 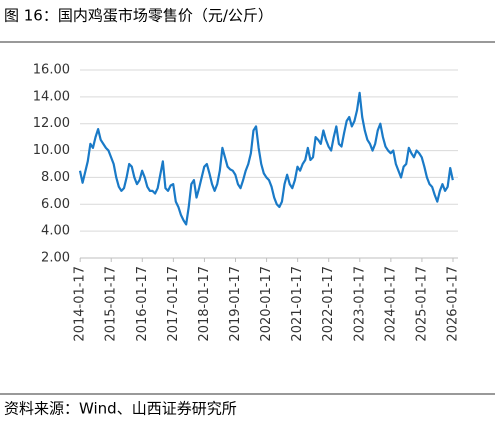 I want to click on x-tick-label: 2016-01-17, so click(x=142, y=304).